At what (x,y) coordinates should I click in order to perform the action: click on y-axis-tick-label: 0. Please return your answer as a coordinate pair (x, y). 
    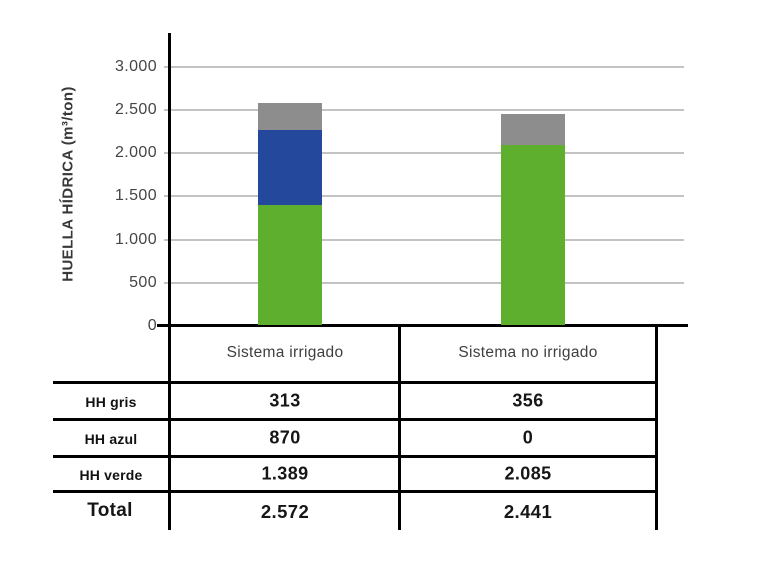
    Looking at the image, I should click on (152, 325).